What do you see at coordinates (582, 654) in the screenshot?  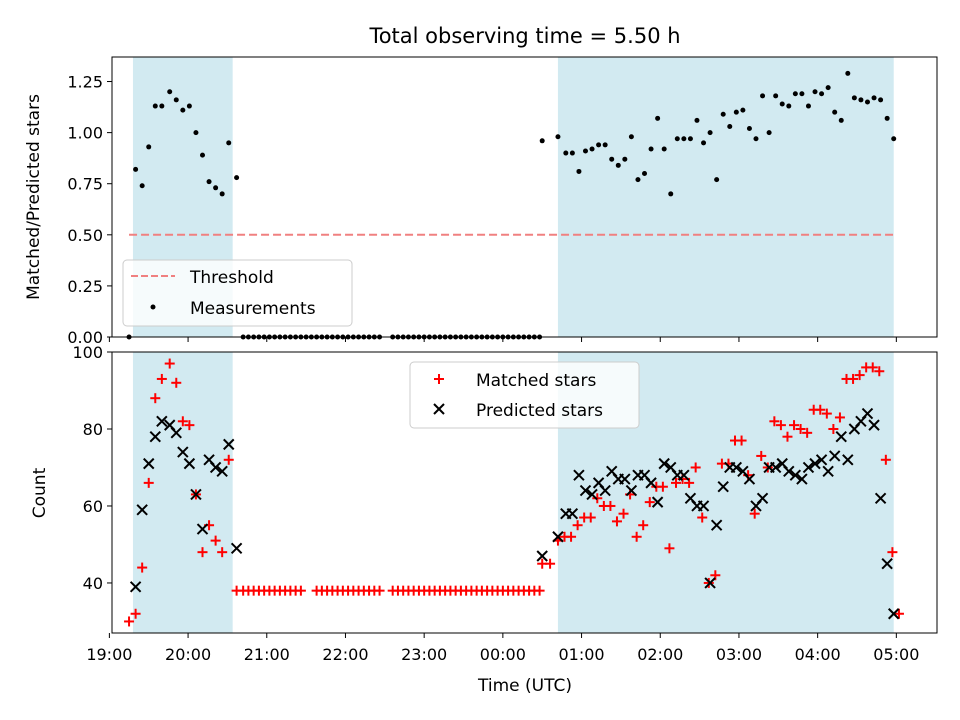 I see `x-tick-label: 01:00` at bounding box center [582, 654].